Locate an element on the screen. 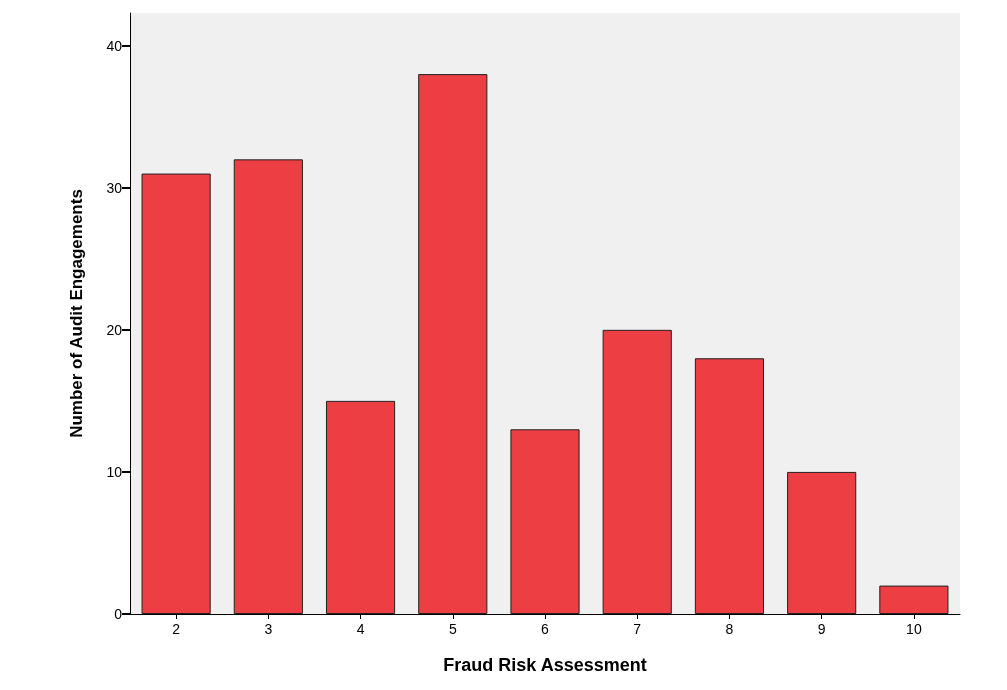 This screenshot has width=1007, height=690. x-tick-label: 8 is located at coordinates (729, 629).